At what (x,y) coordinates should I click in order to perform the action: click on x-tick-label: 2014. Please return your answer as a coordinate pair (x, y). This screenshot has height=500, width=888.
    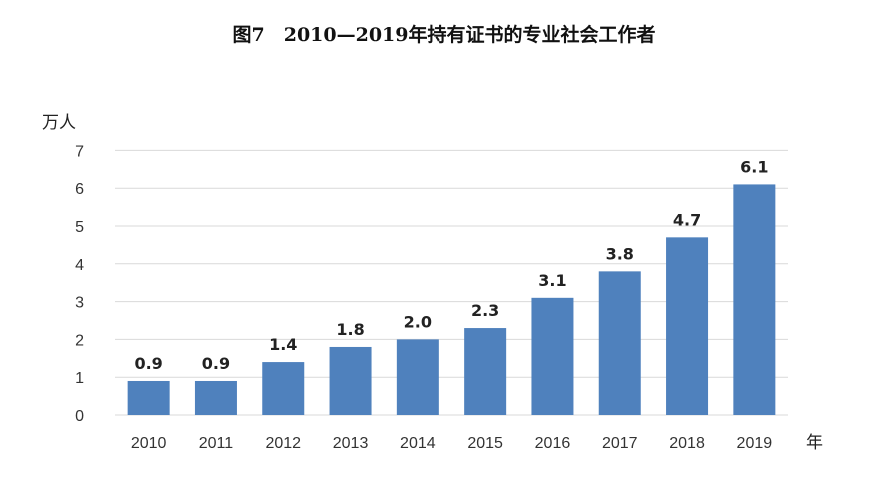
    Looking at the image, I should click on (418, 443).